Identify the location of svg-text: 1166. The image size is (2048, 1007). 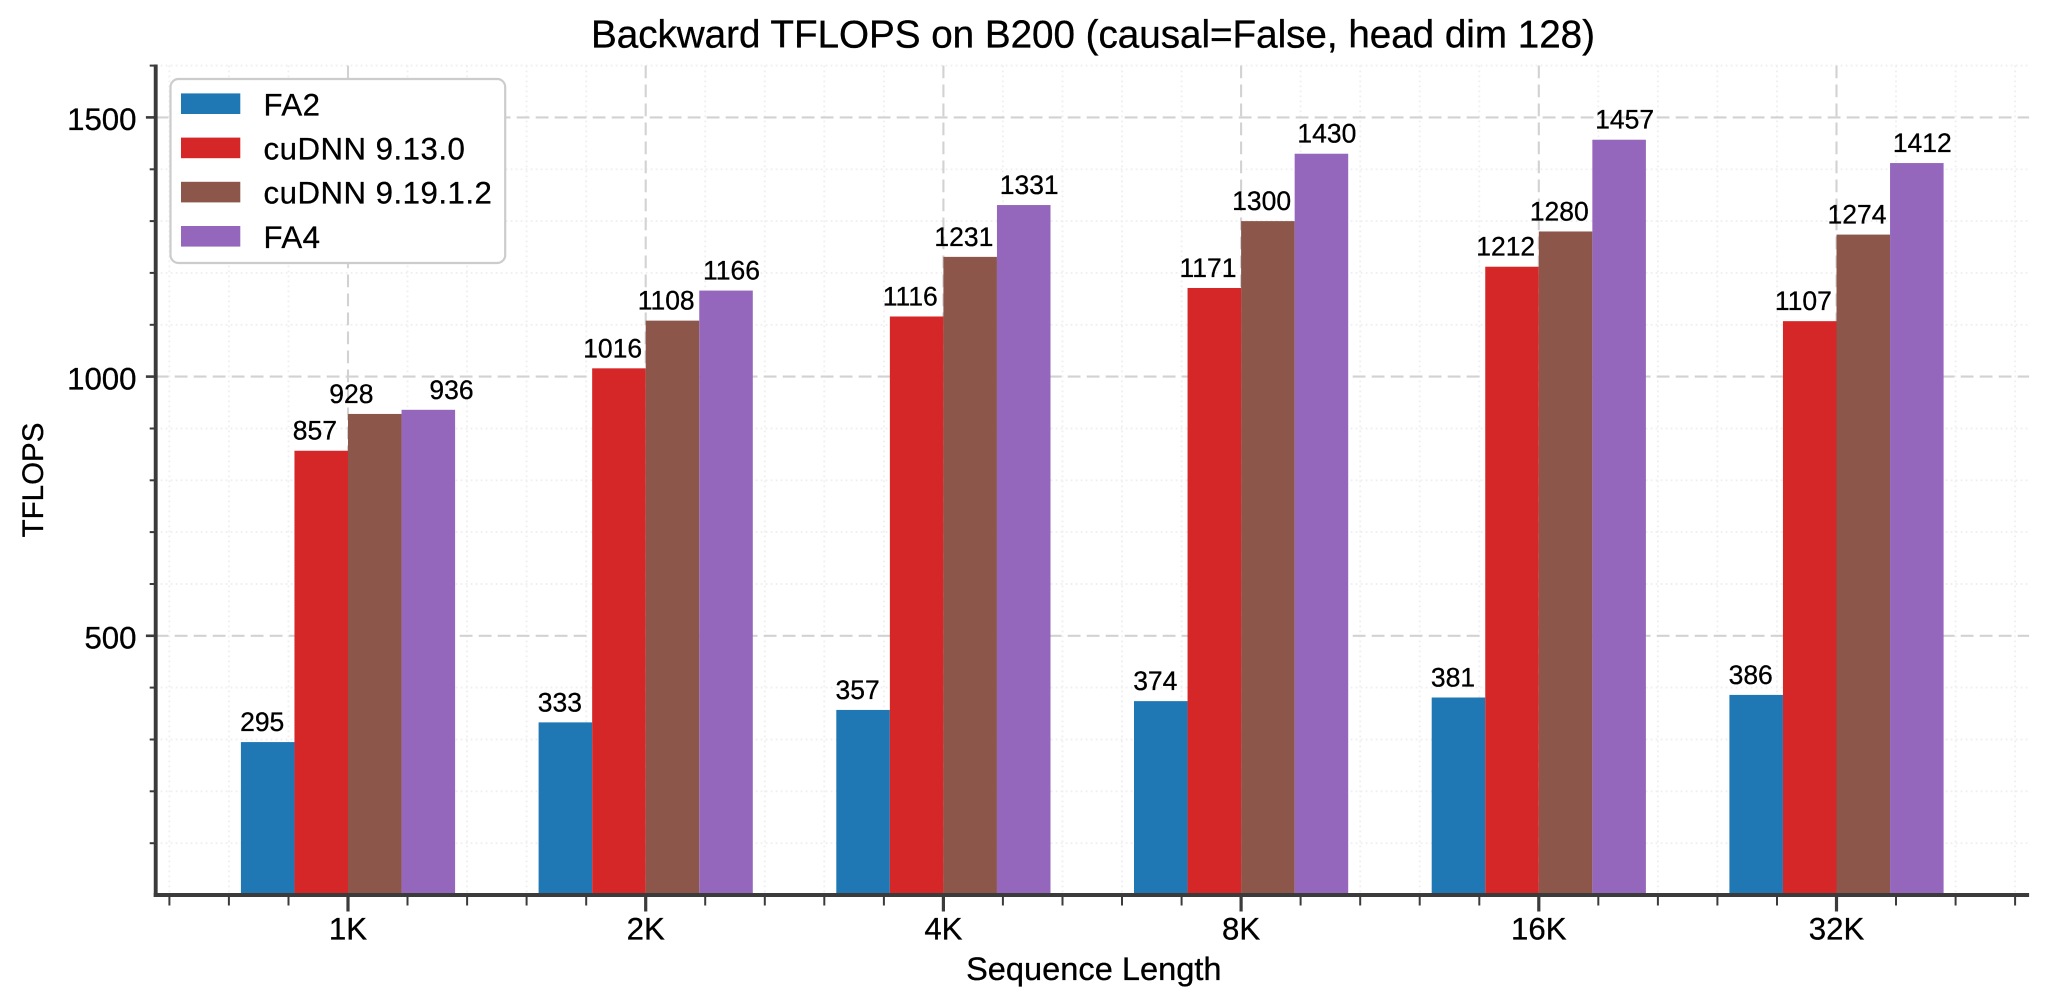
(731, 271).